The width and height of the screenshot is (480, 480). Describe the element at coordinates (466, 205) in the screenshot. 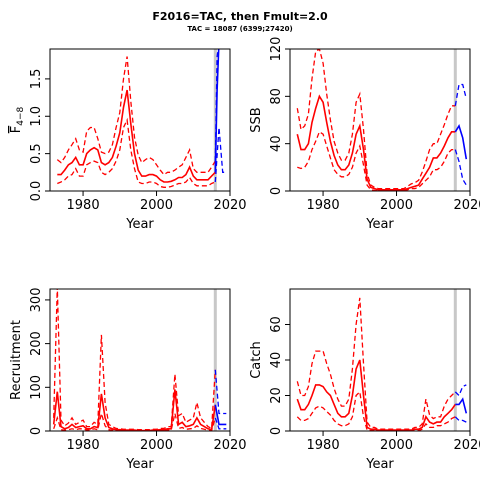

I see `ssb-x-tick-label: 2020` at that location.